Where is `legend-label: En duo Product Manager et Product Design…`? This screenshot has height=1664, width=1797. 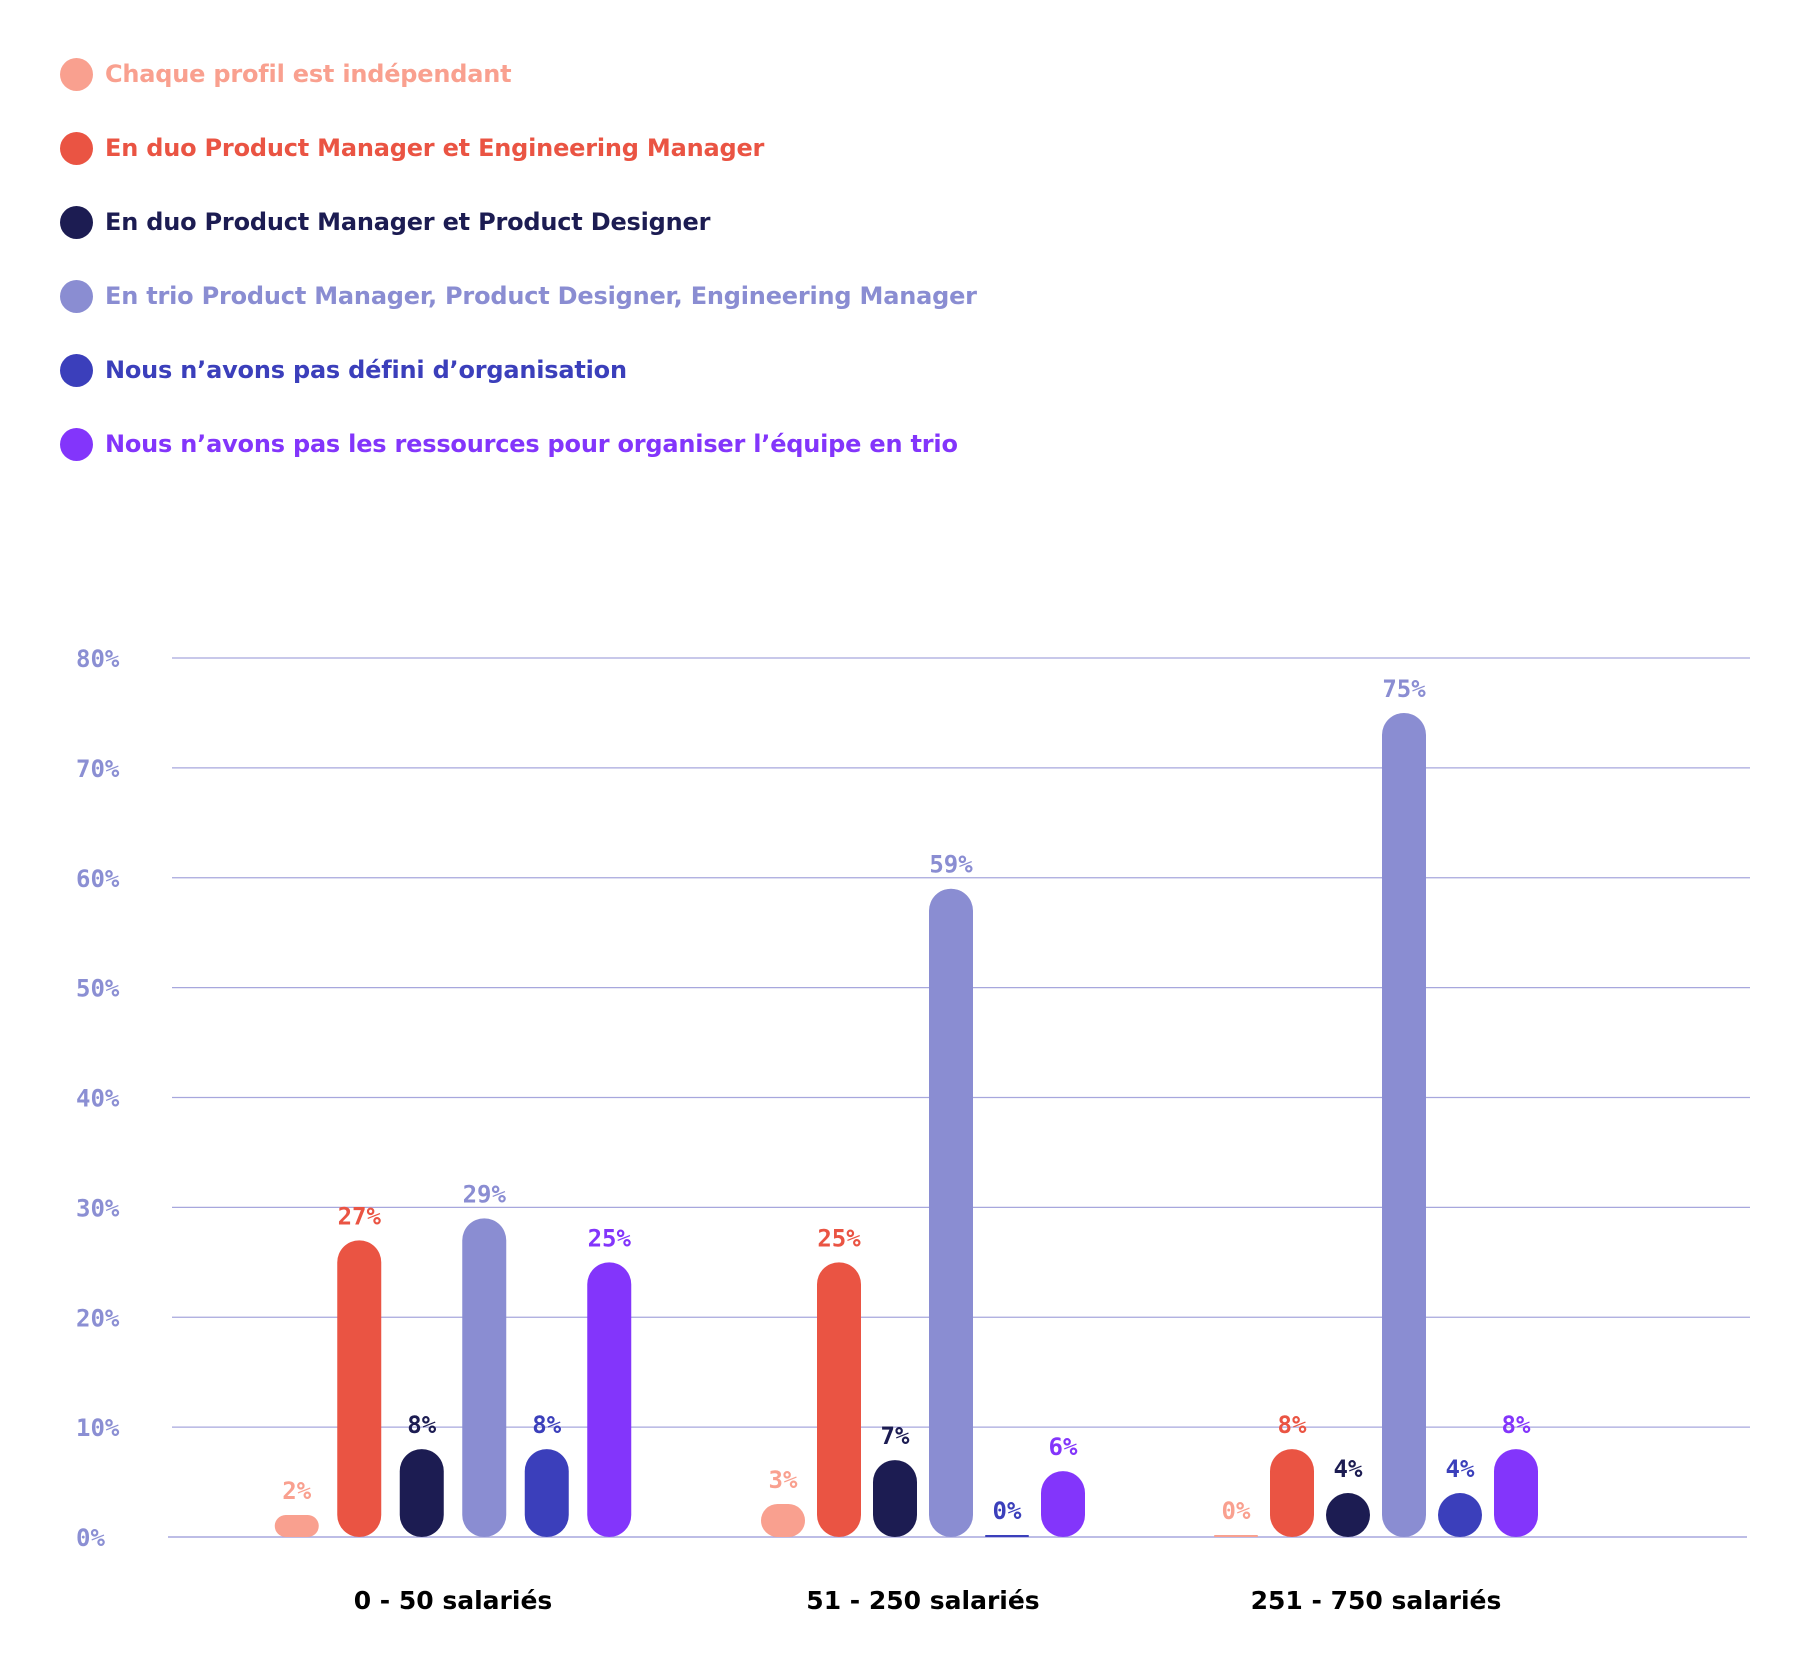 legend-label: En duo Product Manager et Product Design… is located at coordinates (408, 222).